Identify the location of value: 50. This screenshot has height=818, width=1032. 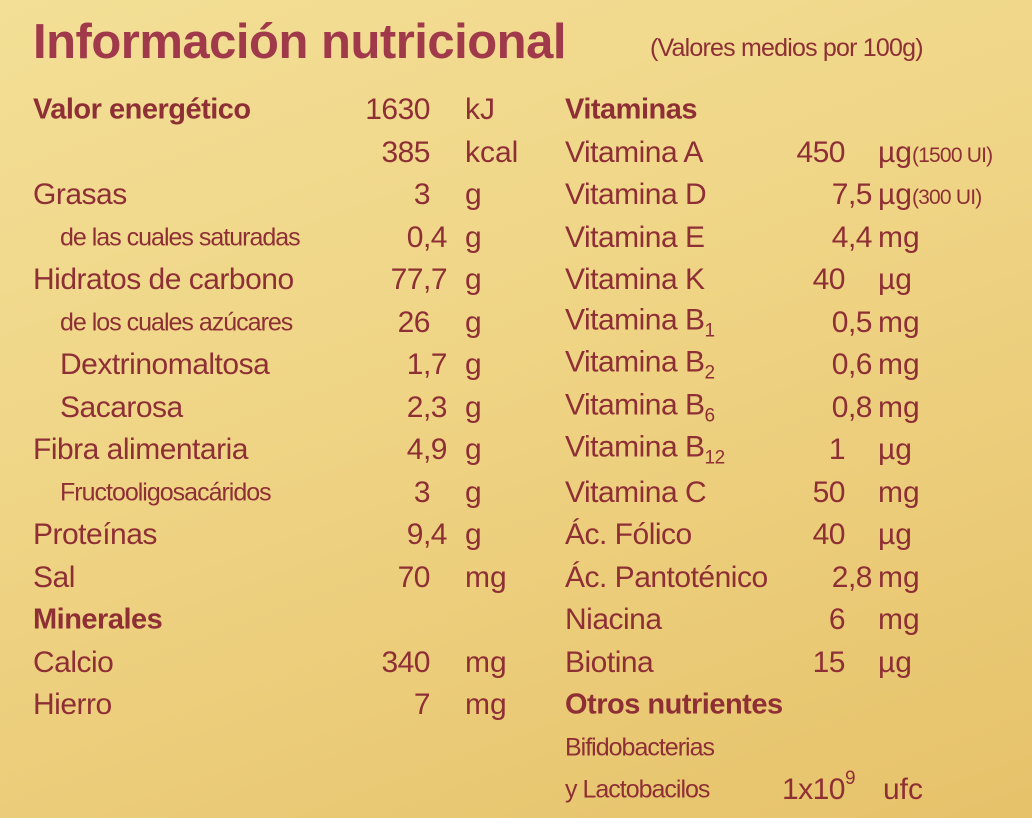
(829, 492).